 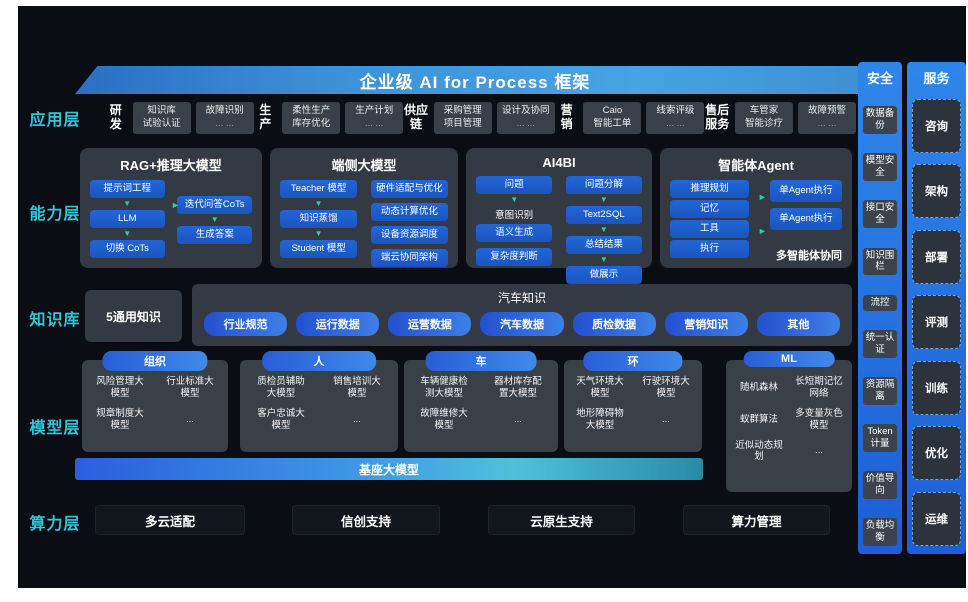 I want to click on services-rail: 服务 咨询 架构 部署 评测 训练 优化 运维, so click(x=936, y=308).